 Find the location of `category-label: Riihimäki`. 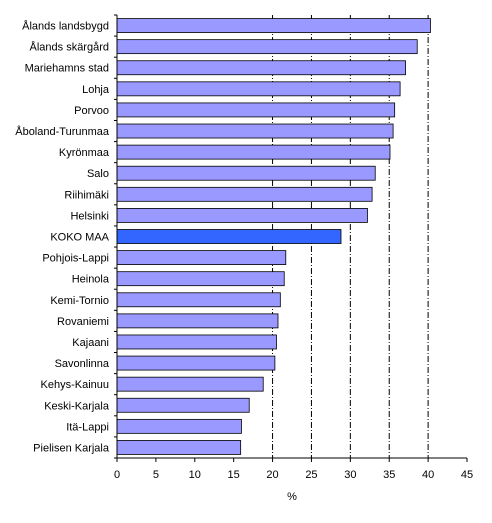

category-label: Riihimäki is located at coordinates (86, 195).